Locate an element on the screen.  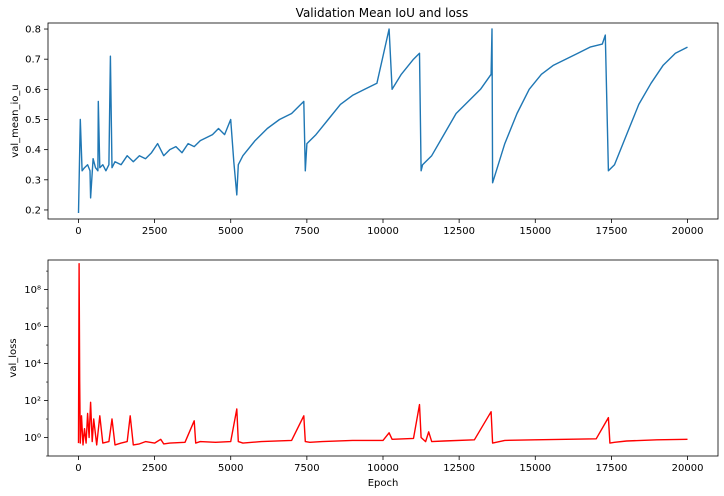
chart-top-xtick-label: 15000 is located at coordinates (535, 231).